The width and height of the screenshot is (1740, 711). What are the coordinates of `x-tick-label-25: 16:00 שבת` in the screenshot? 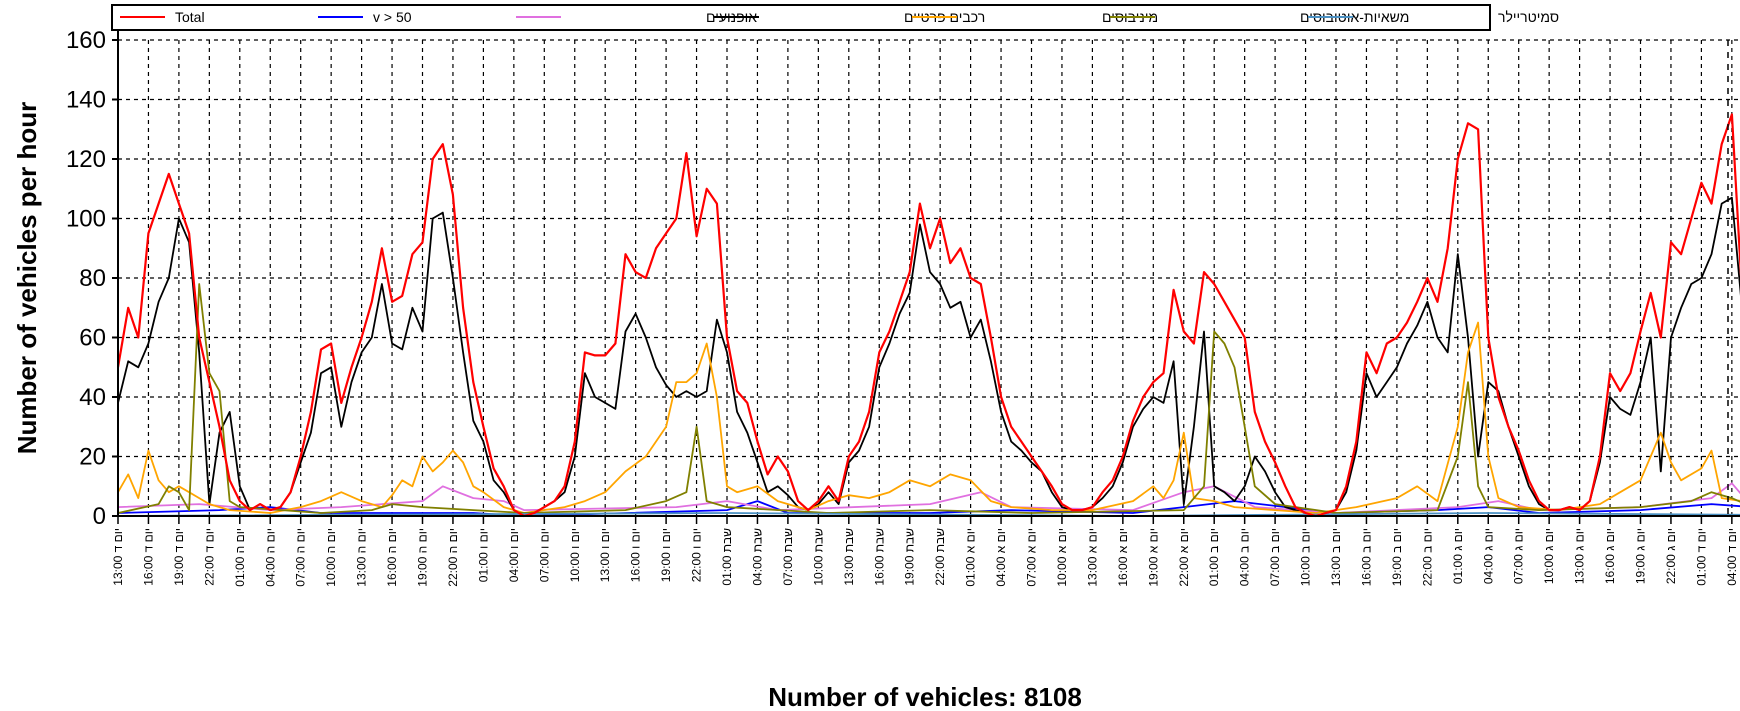 It's located at (879, 557).